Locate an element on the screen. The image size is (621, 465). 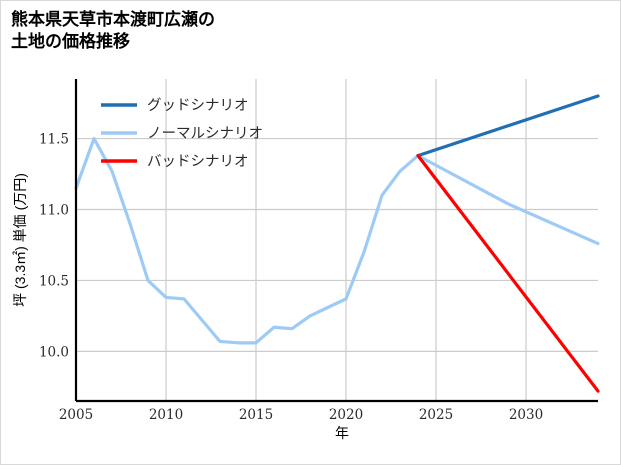
y-tick-label: 11.0 is located at coordinates (54, 211).